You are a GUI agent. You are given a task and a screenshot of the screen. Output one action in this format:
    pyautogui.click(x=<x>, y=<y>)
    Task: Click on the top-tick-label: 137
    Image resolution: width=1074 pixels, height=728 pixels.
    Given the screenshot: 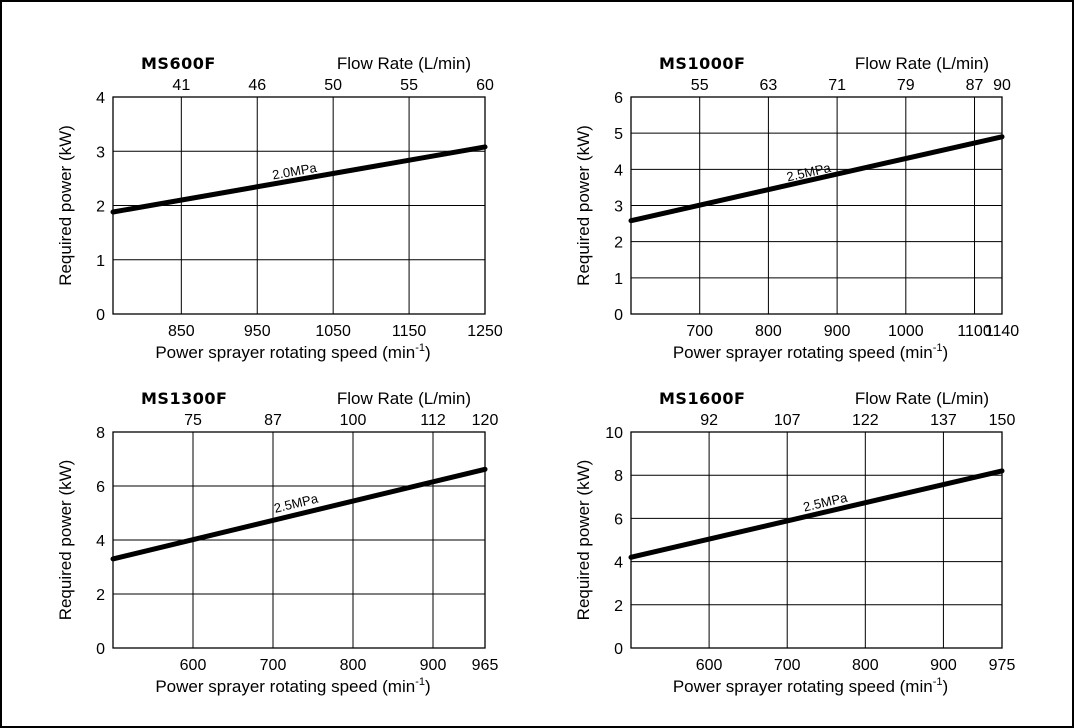 What is the action you would take?
    pyautogui.click(x=943, y=420)
    